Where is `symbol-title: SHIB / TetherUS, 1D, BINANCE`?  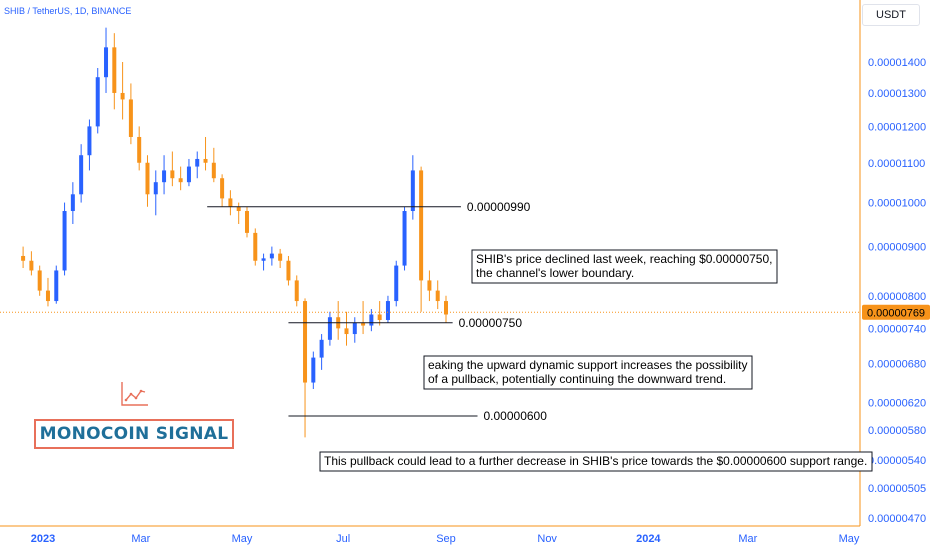 symbol-title: SHIB / TetherUS, 1D, BINANCE is located at coordinates (67, 11).